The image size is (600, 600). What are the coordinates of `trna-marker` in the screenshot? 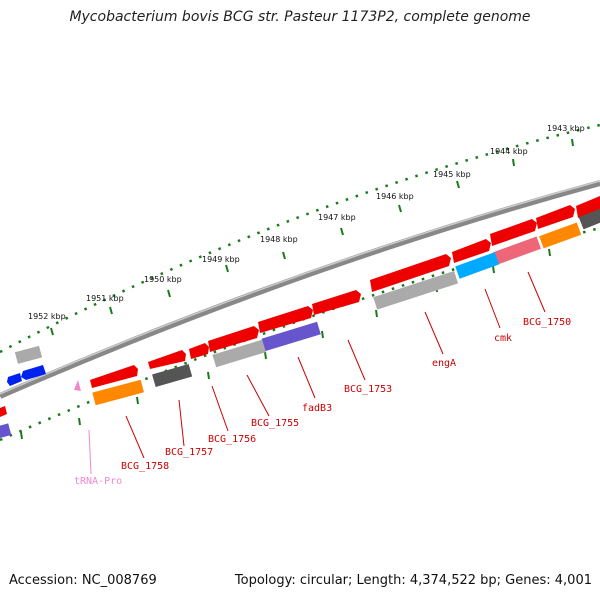 It's located at (77, 385).